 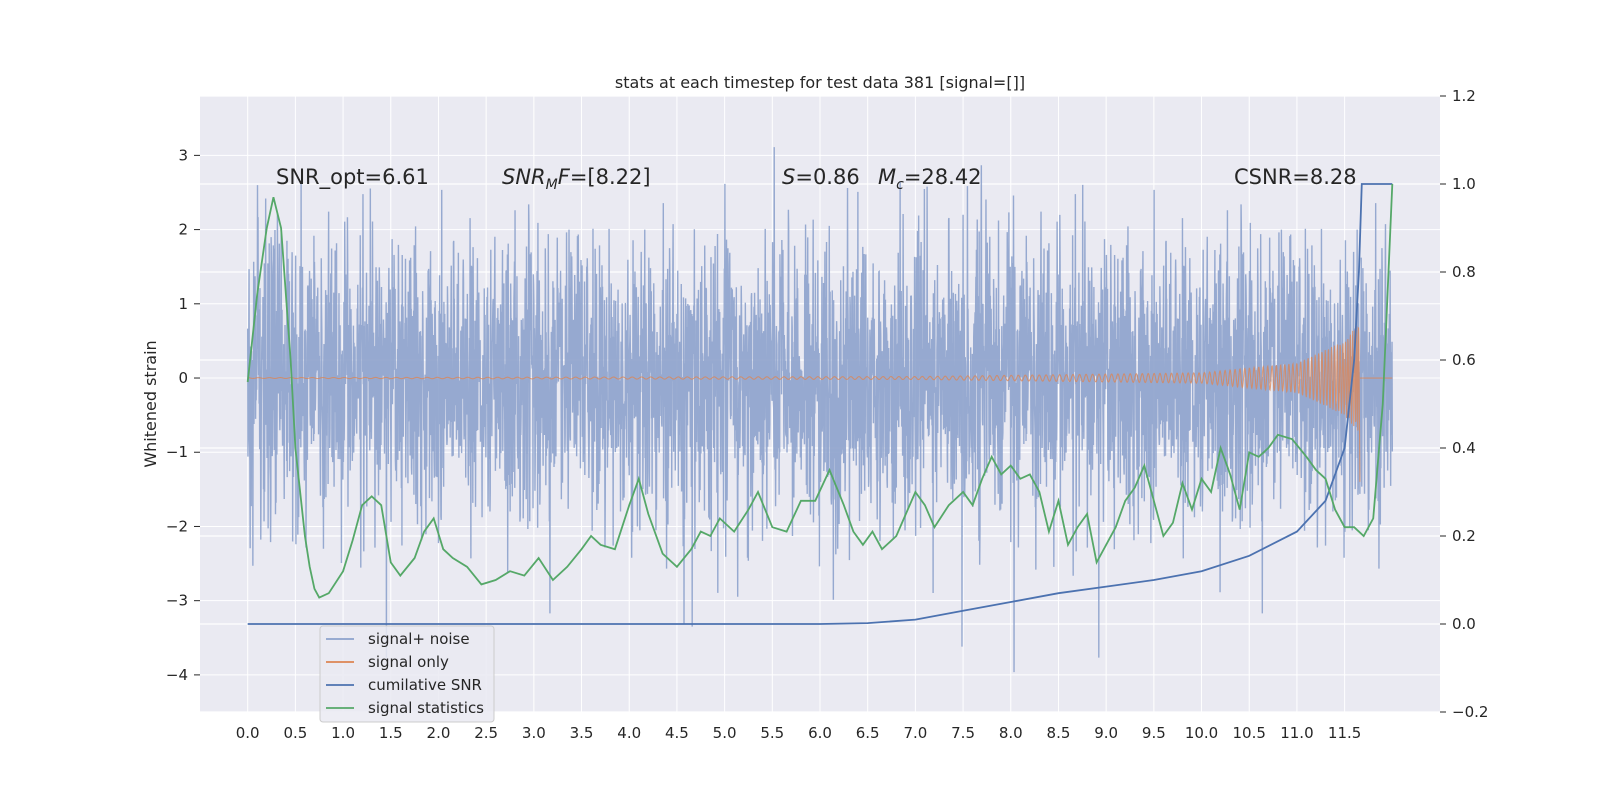 I want to click on x-tick-label: 2.0, so click(x=439, y=733).